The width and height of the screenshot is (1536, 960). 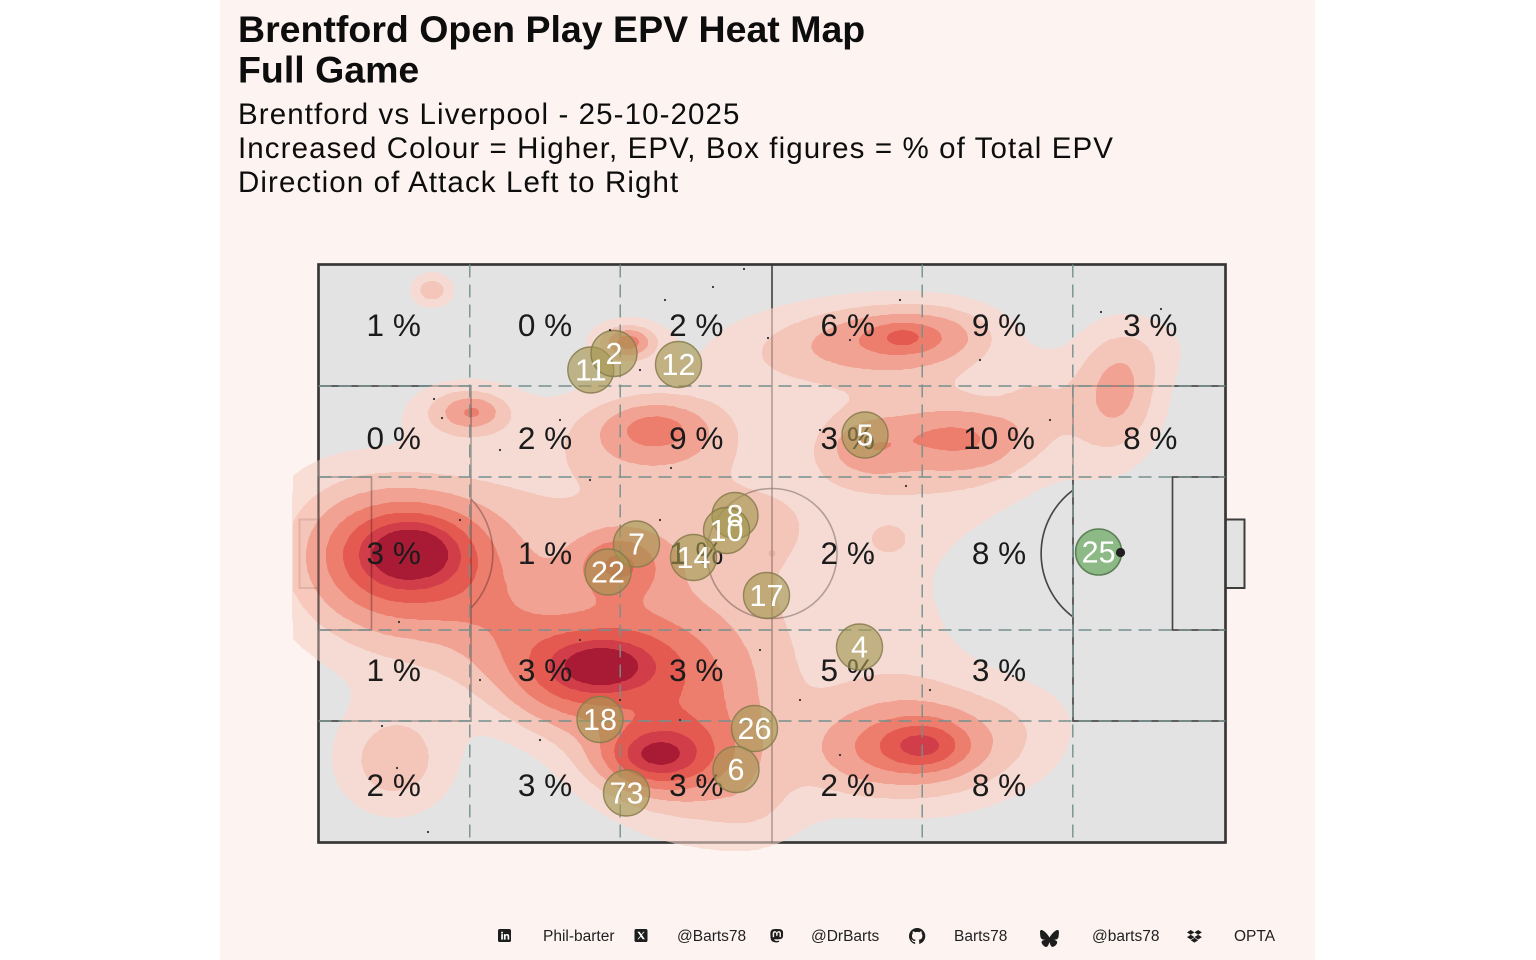 I want to click on svg-text: 14, so click(x=694, y=558).